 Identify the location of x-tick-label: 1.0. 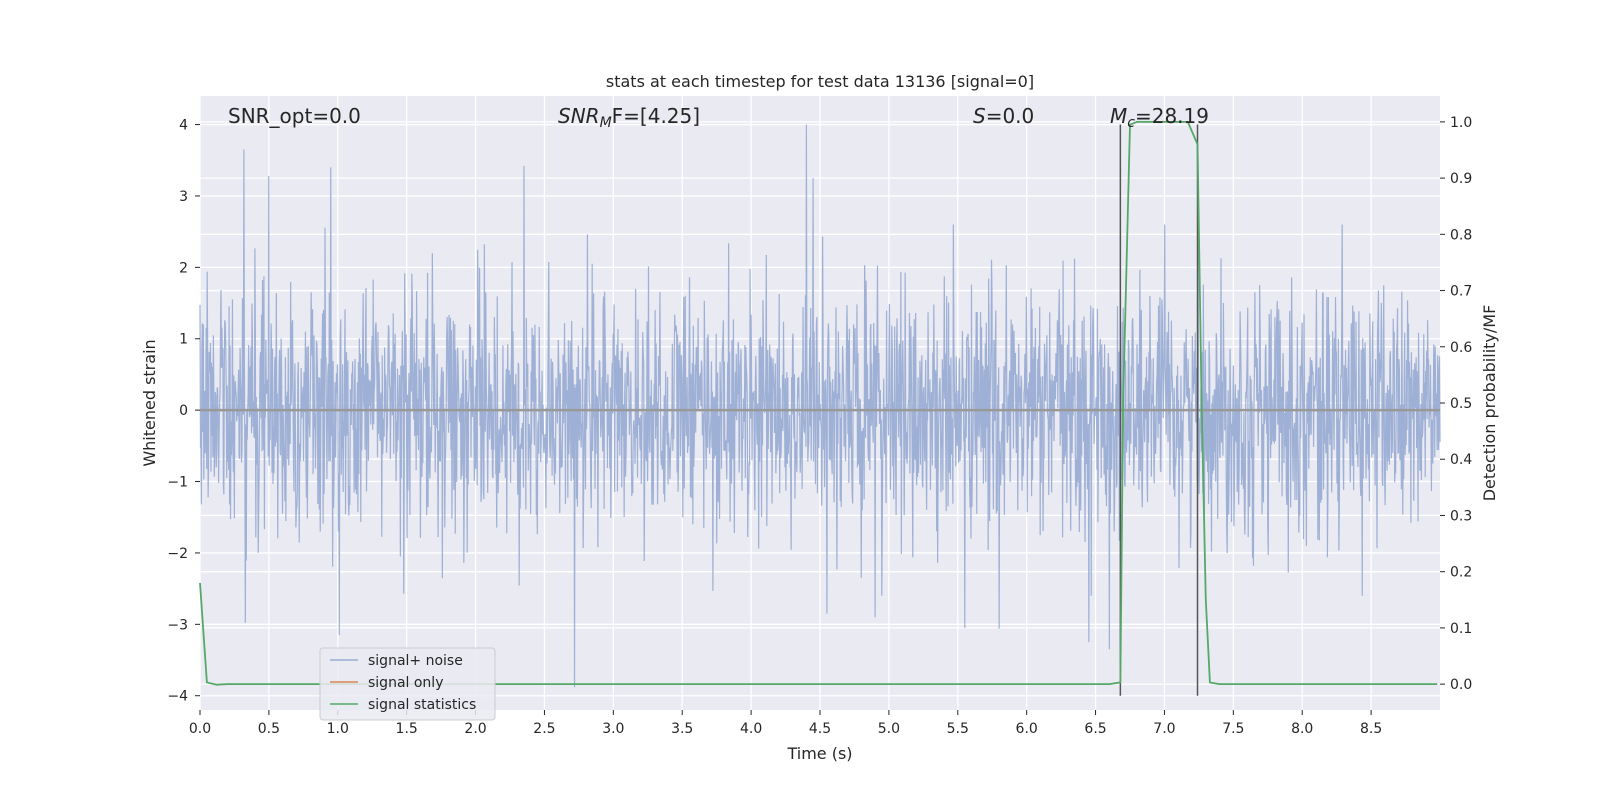
(338, 729).